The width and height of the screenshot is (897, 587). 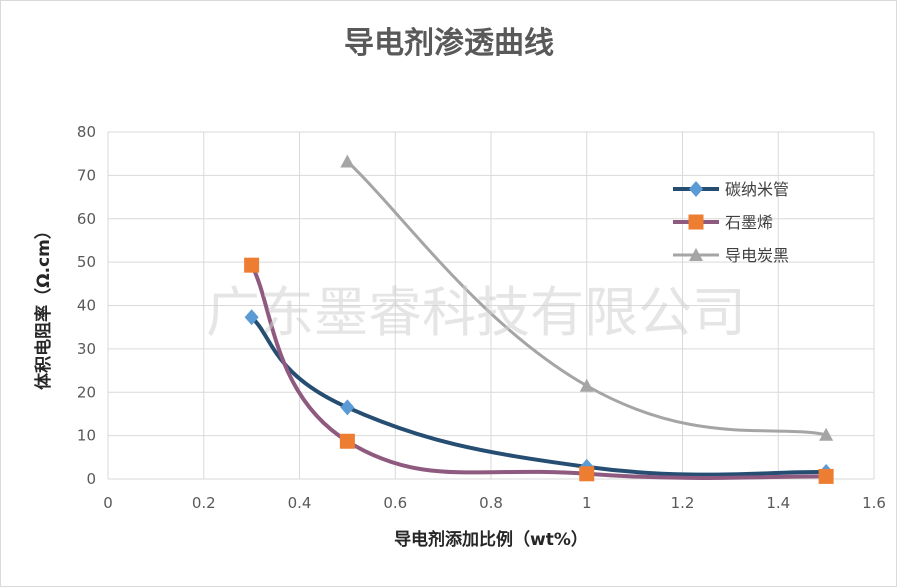 What do you see at coordinates (86, 262) in the screenshot?
I see `y-tick-label: 50` at bounding box center [86, 262].